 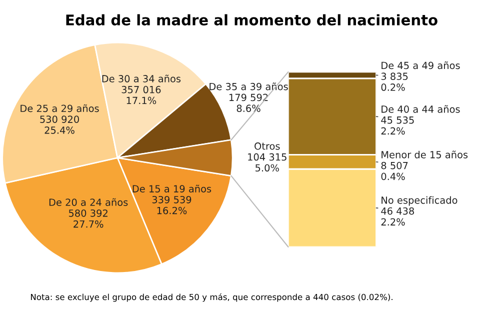 I want to click on data-label: 46 438 2.2%, so click(x=397, y=216).